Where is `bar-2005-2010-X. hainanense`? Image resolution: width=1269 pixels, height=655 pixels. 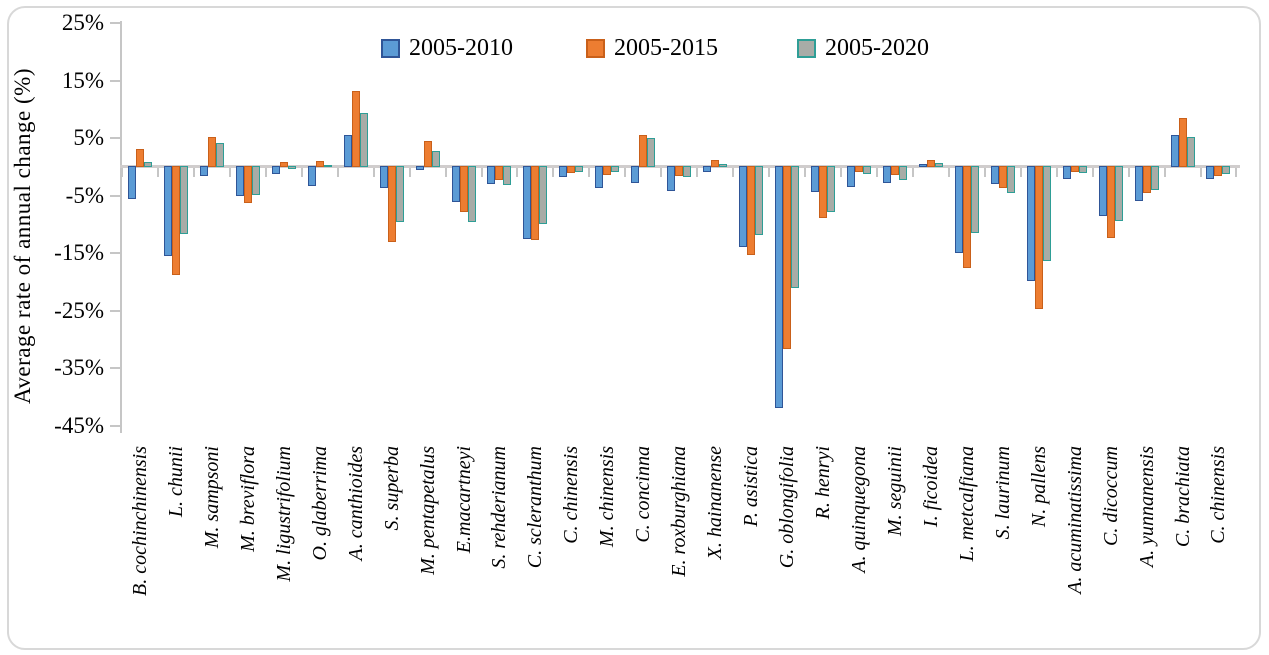
bar-2005-2010-X. hainanense is located at coordinates (707, 169).